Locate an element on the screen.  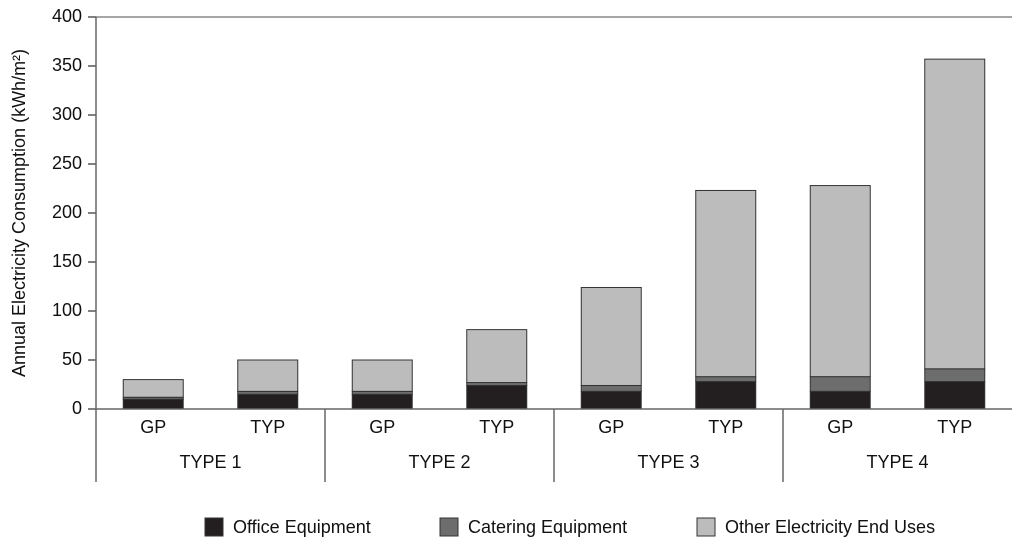
y-tick-label: 150 is located at coordinates (67, 261).